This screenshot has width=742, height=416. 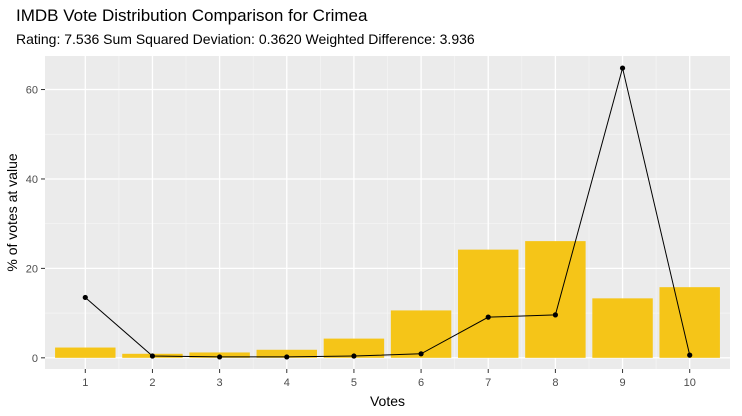 What do you see at coordinates (389, 379) in the screenshot?
I see `x-axis: 1 2 3 4 5 6 7 8 9 10` at bounding box center [389, 379].